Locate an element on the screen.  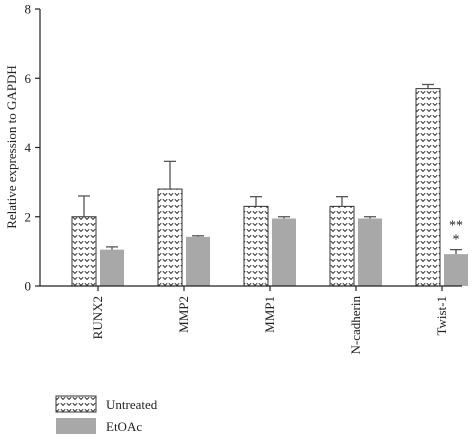
legend-label-etoac: EtOAc is located at coordinates (124, 426).